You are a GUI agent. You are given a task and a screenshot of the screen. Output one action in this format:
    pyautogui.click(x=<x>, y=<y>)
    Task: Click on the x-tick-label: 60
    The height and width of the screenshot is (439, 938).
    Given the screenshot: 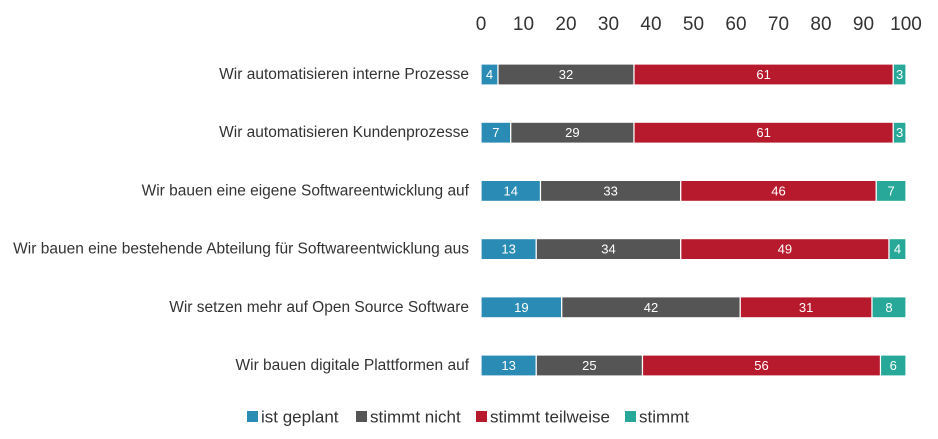 What is the action you would take?
    pyautogui.click(x=735, y=24)
    